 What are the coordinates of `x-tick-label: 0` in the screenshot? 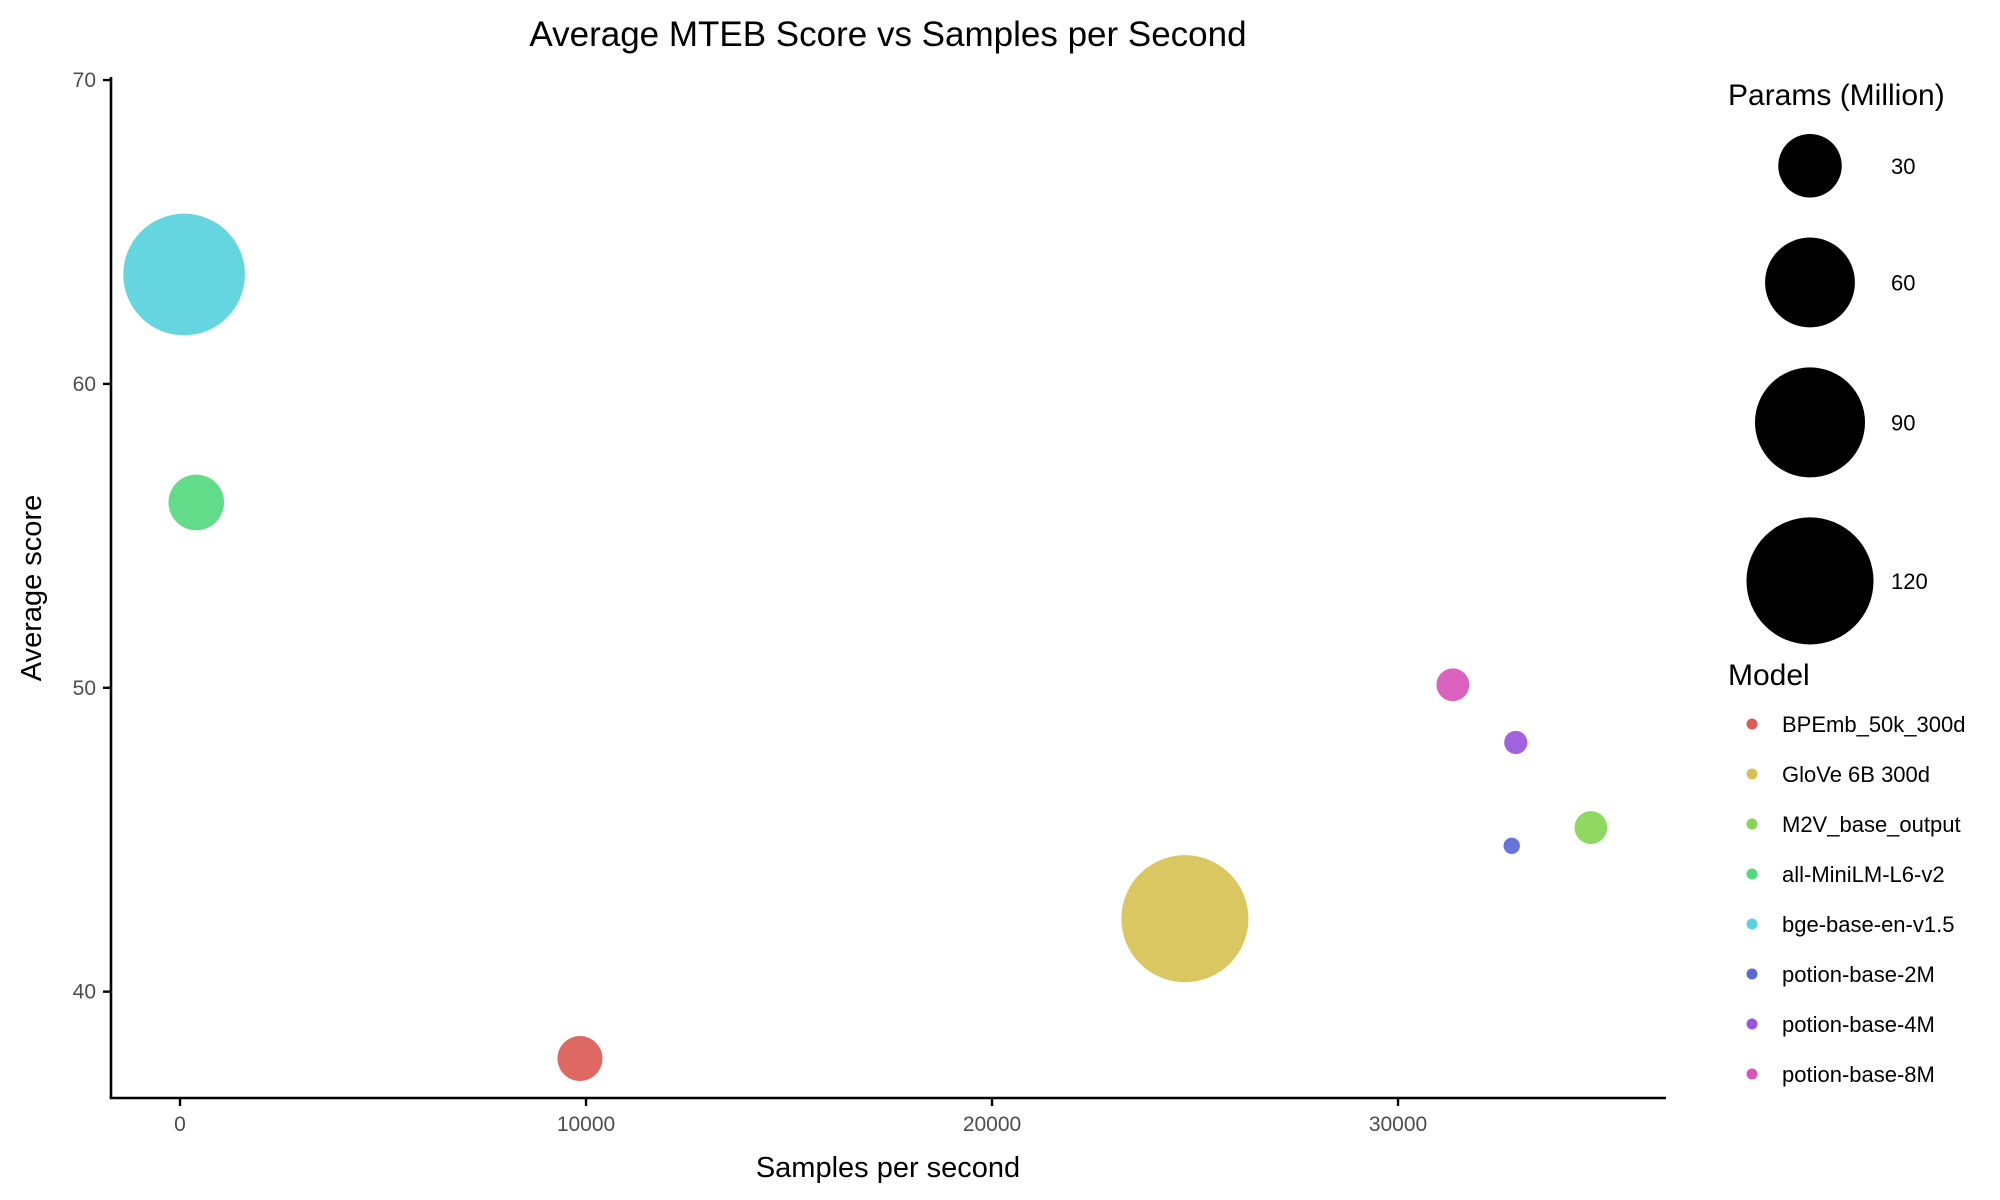 It's located at (180, 1124).